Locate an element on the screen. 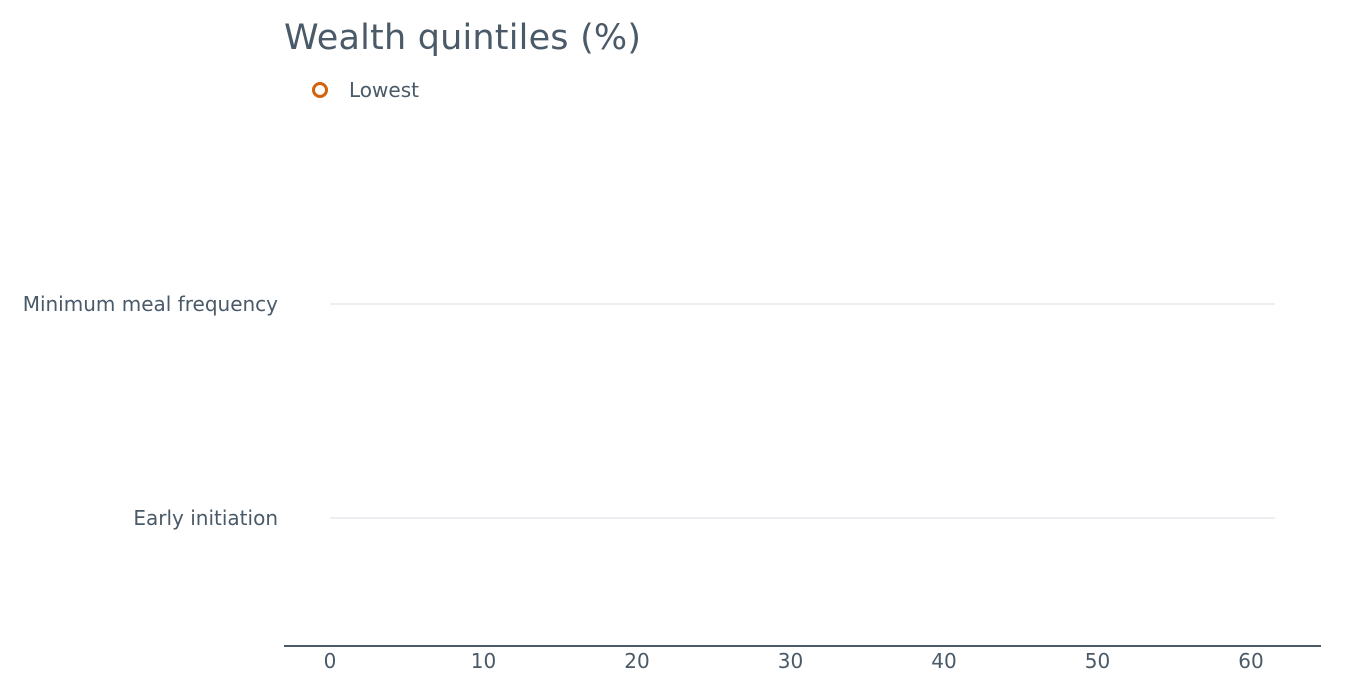 Image resolution: width=1350 pixels, height=700 pixels. chart-title: Wealth quintiles (%) is located at coordinates (463, 38).